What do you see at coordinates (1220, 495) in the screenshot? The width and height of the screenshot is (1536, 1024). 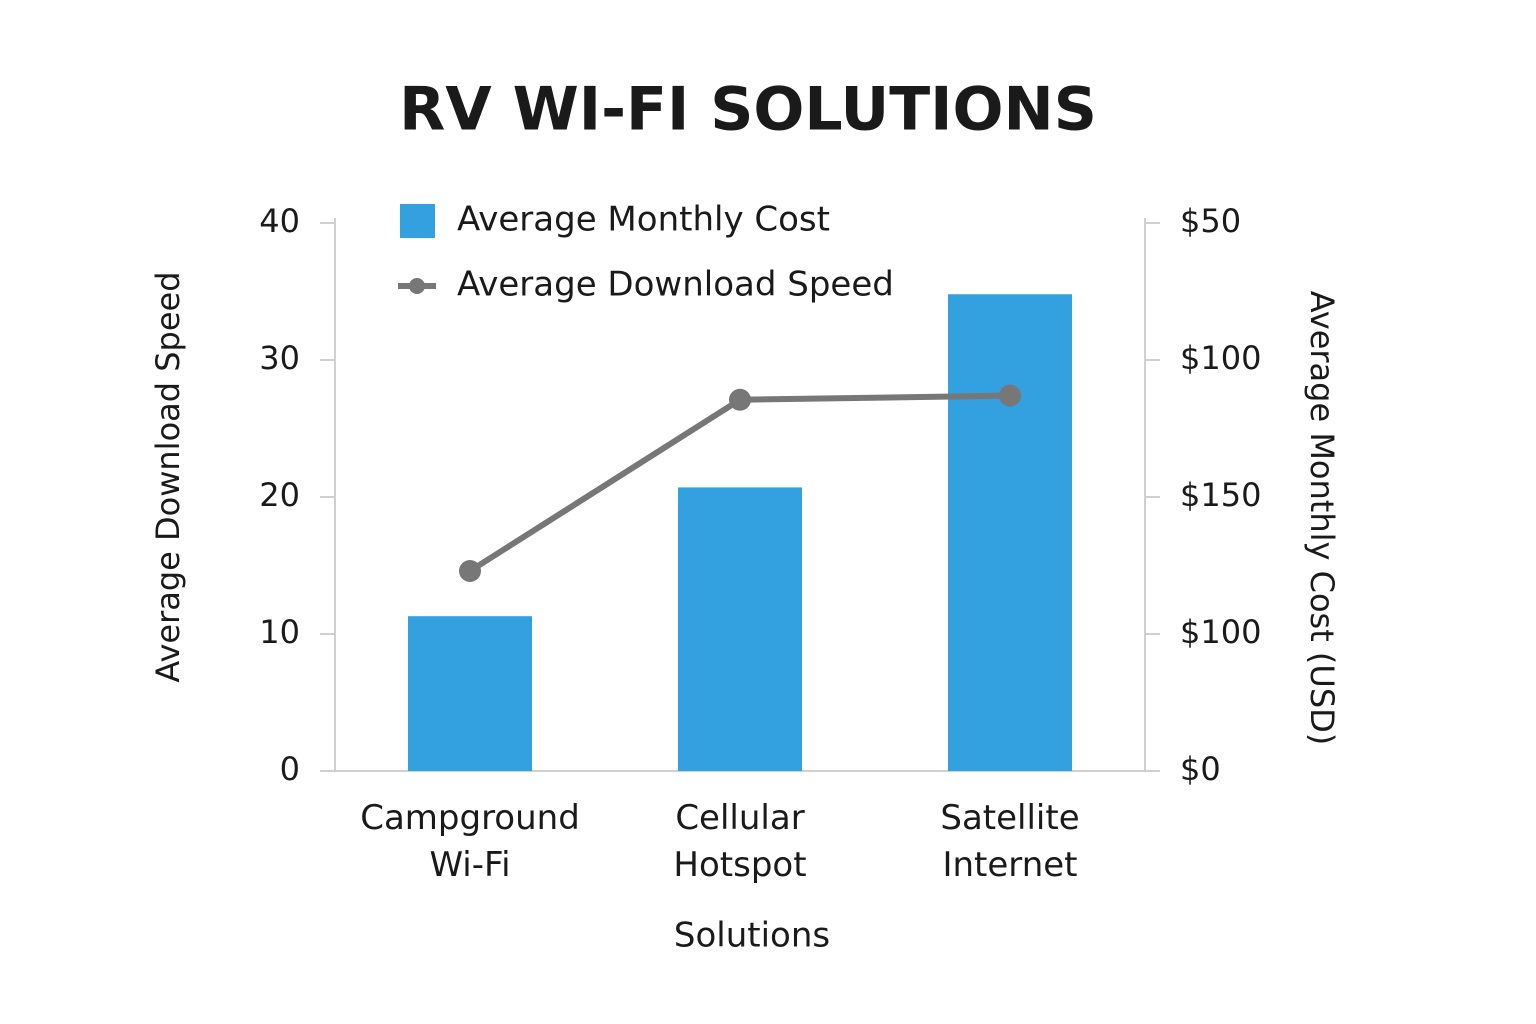 I see `y2-tick-label: $150` at bounding box center [1220, 495].